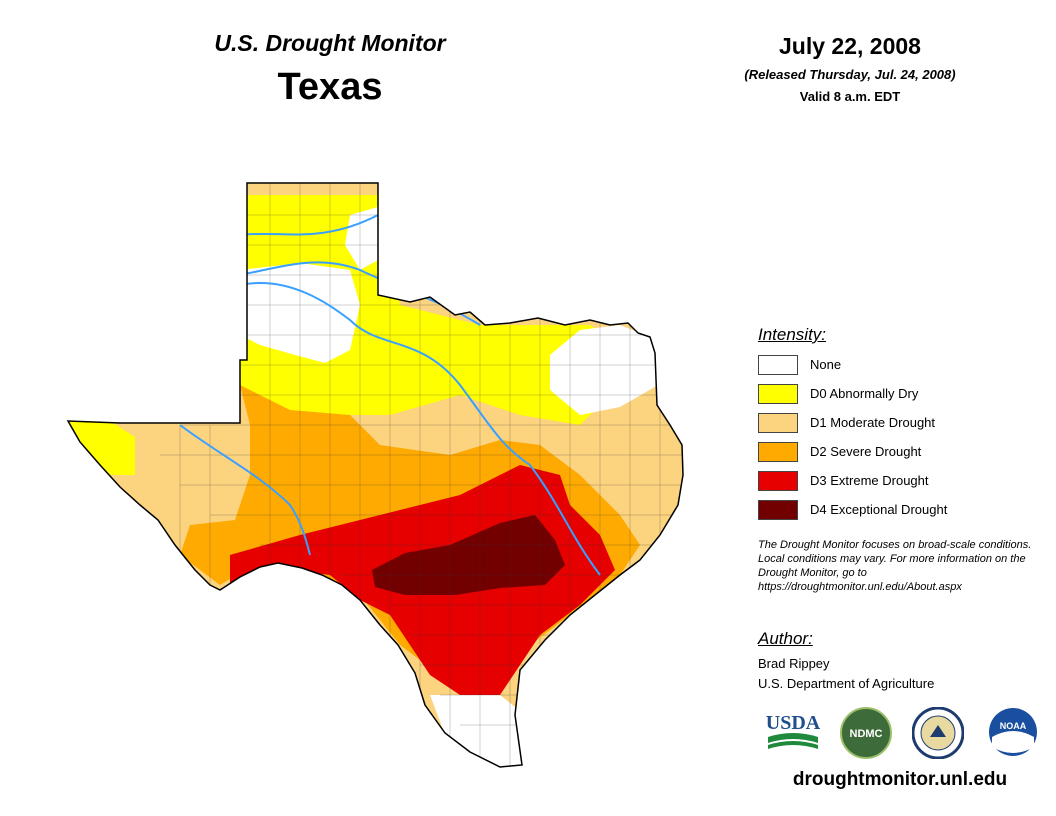 This screenshot has height=816, width=1056. I want to click on legend-title: Intensity:, so click(792, 334).